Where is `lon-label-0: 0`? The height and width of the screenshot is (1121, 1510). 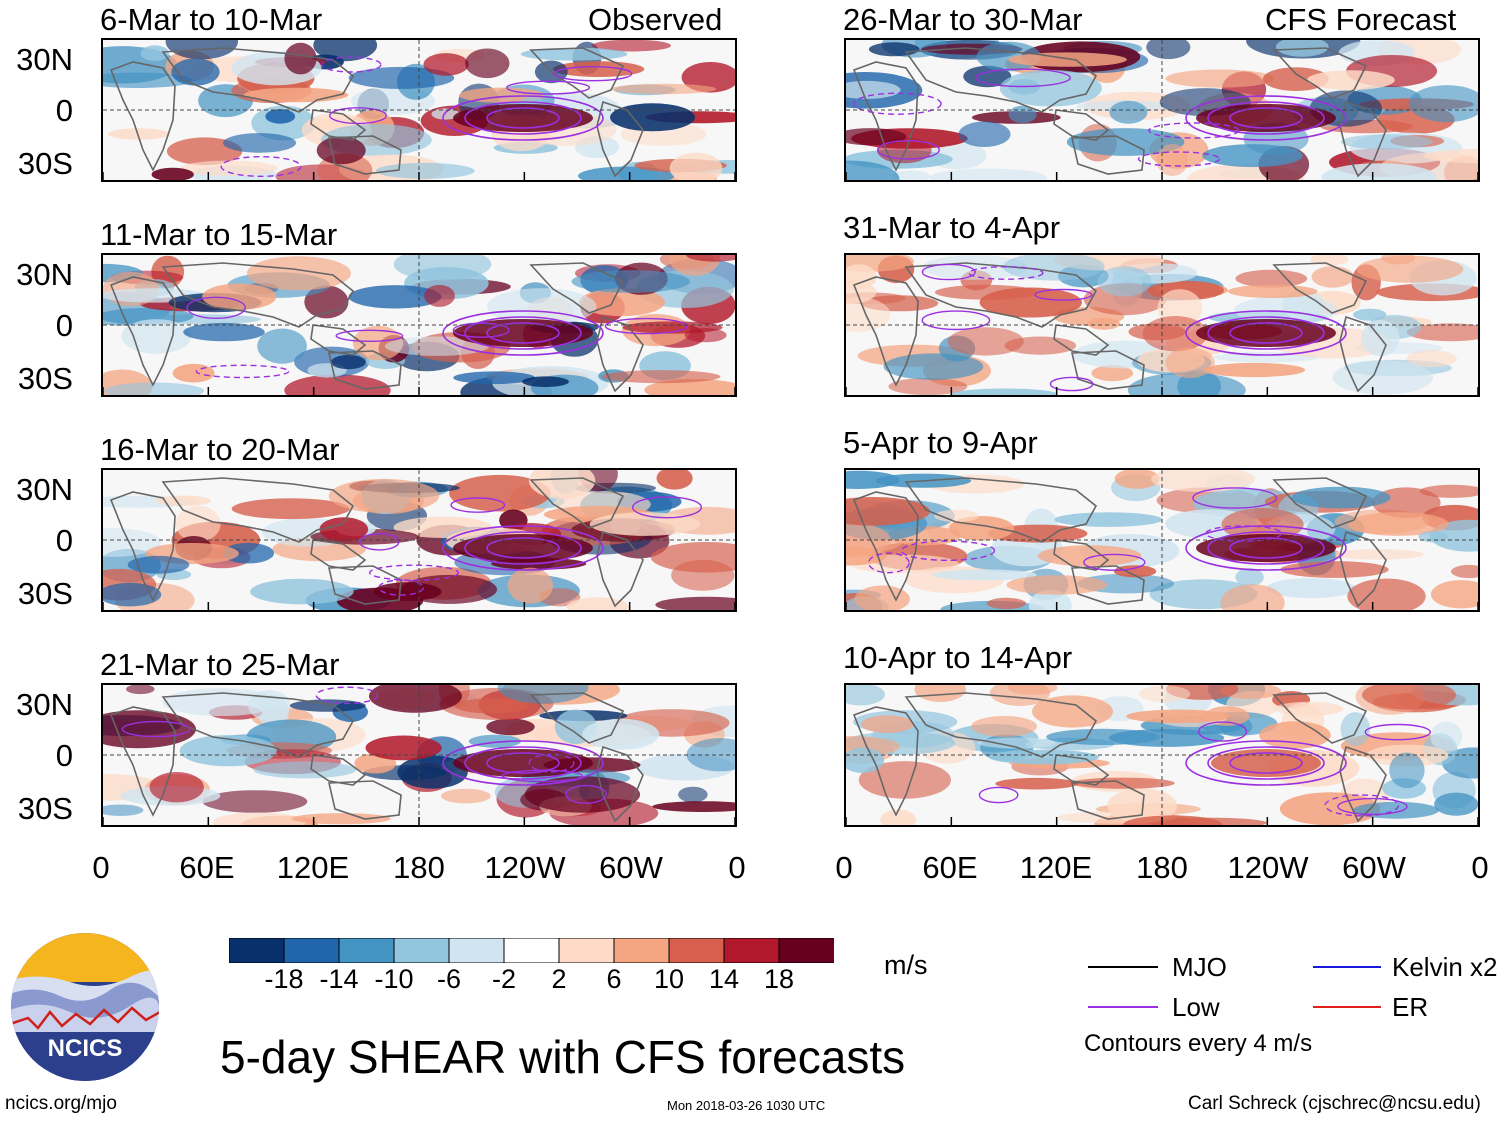
lon-label-0: 0 is located at coordinates (844, 867).